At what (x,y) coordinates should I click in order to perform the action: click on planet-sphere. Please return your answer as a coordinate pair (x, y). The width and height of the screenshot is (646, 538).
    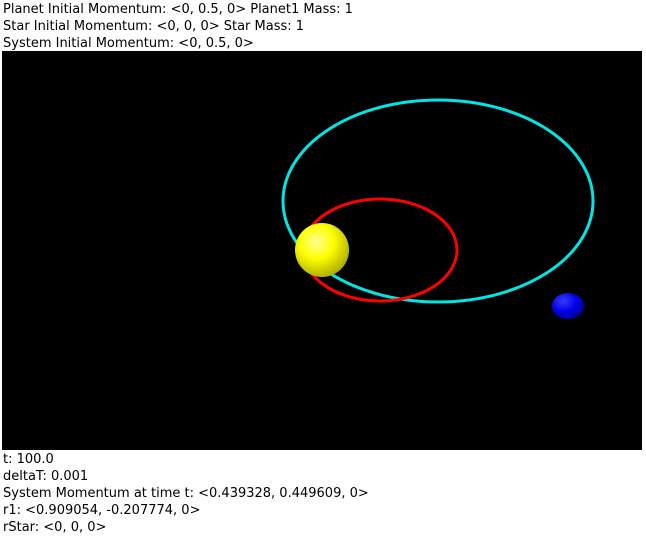
    Looking at the image, I should click on (568, 306).